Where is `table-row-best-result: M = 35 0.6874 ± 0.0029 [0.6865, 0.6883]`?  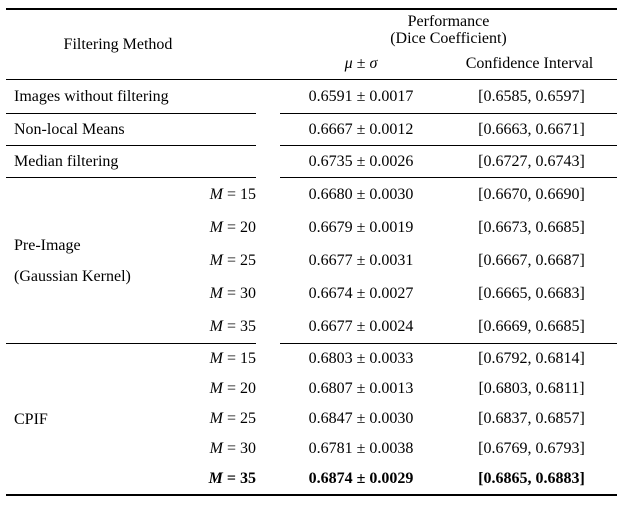 table-row-best-result: M = 35 0.6874 ± 0.0029 [0.6865, 0.6883] is located at coordinates (397, 479).